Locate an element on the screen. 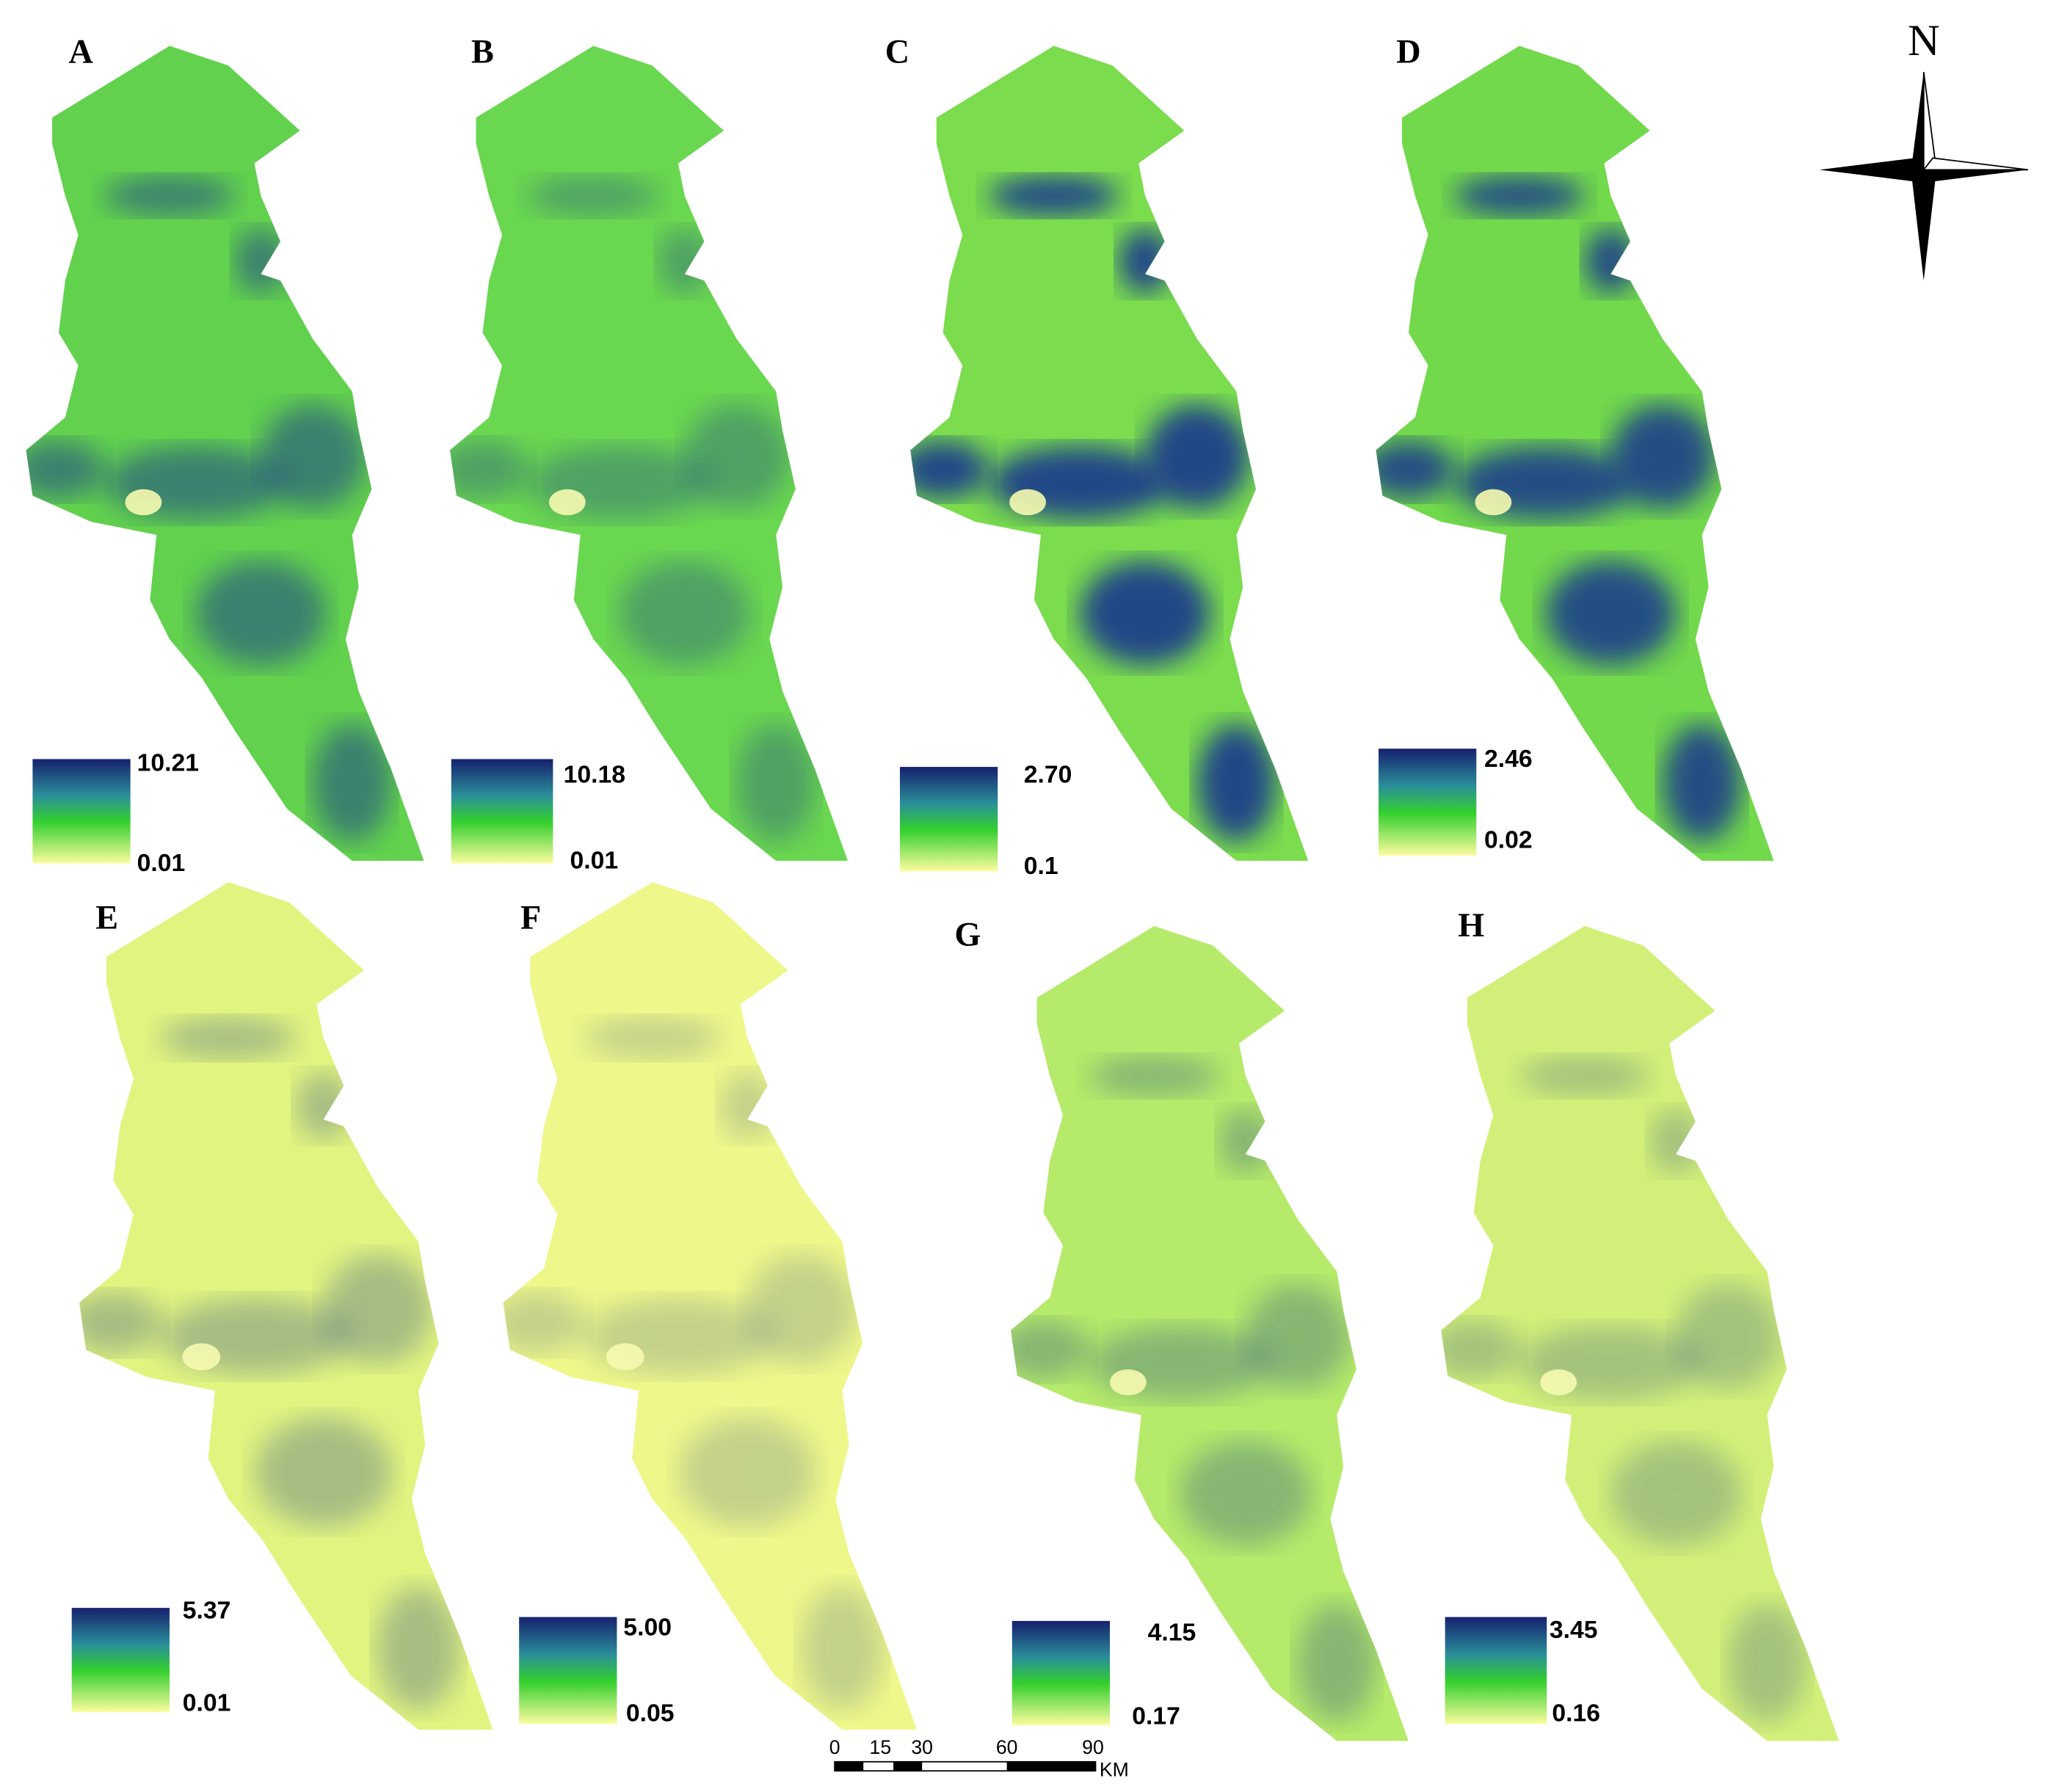 The height and width of the screenshot is (1792, 2045). panel-label: C is located at coordinates (897, 51).